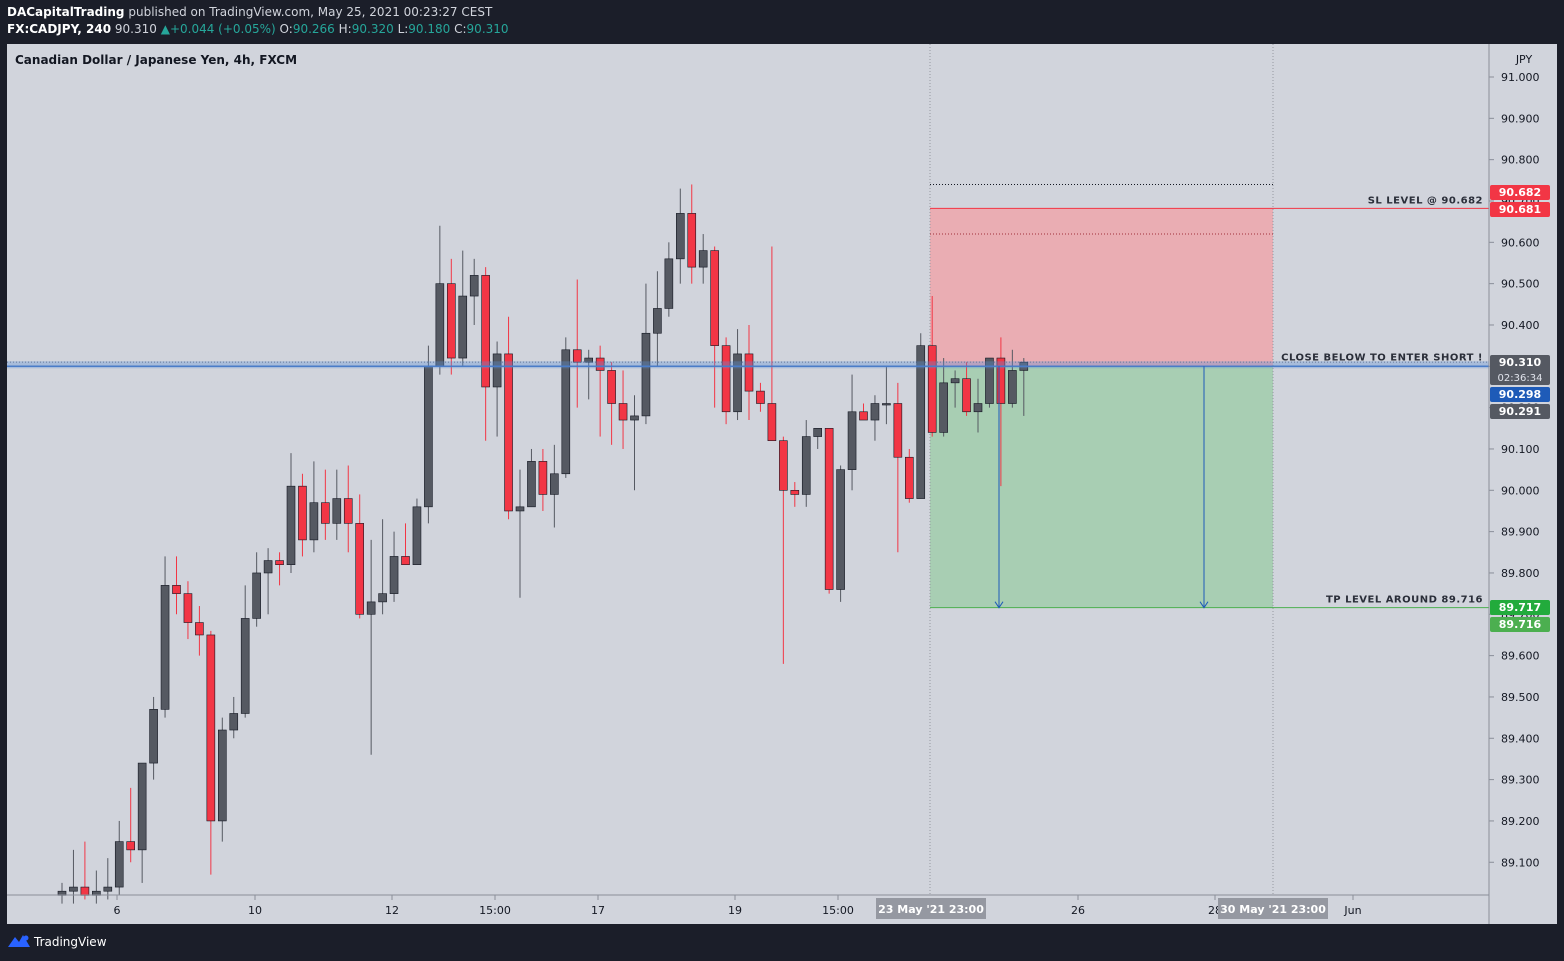 The height and width of the screenshot is (961, 1564). I want to click on y-tick-label: 91.000, so click(1520, 77).